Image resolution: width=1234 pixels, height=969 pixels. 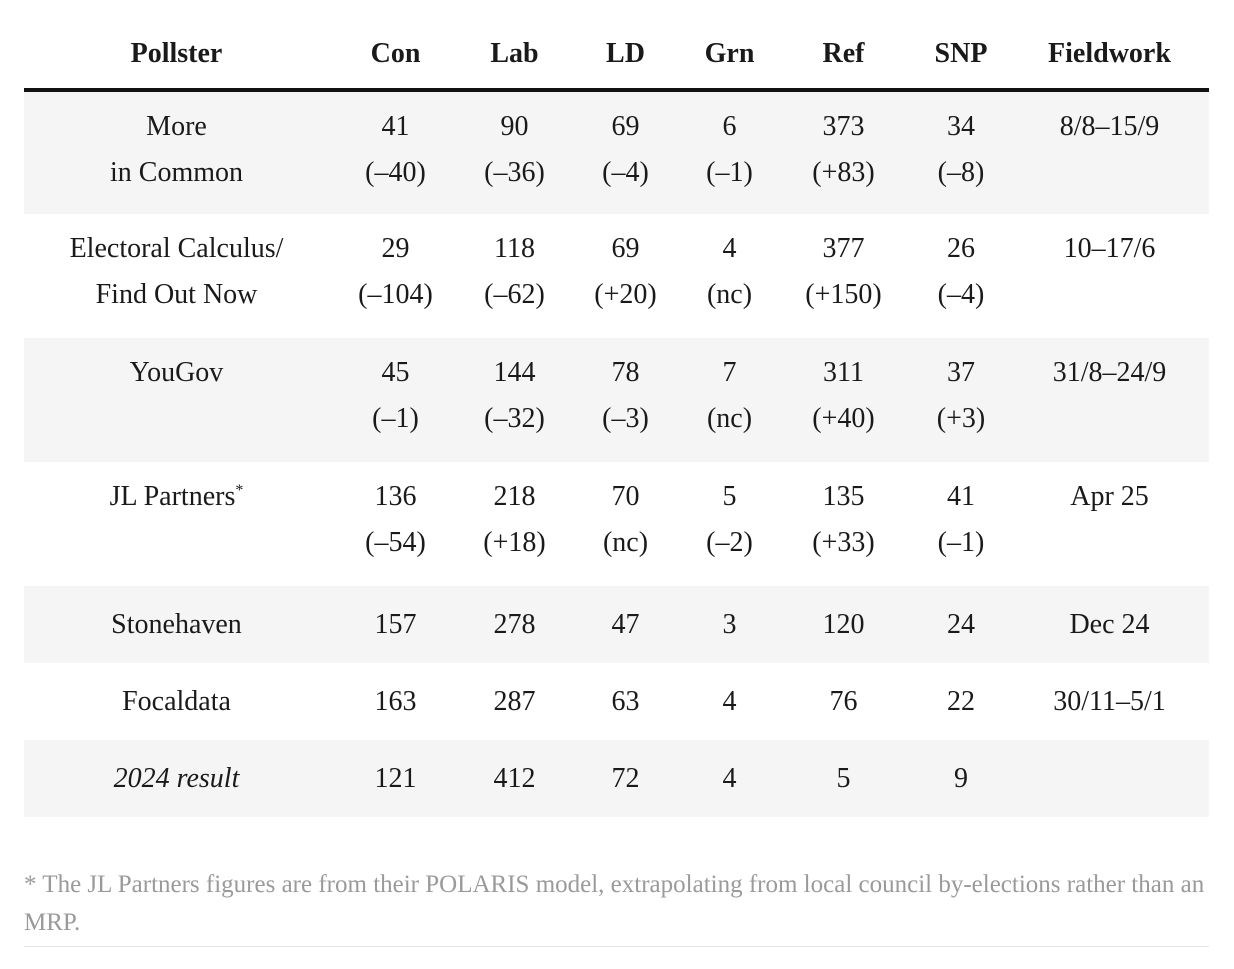 I want to click on seat-value: 41, so click(x=395, y=126).